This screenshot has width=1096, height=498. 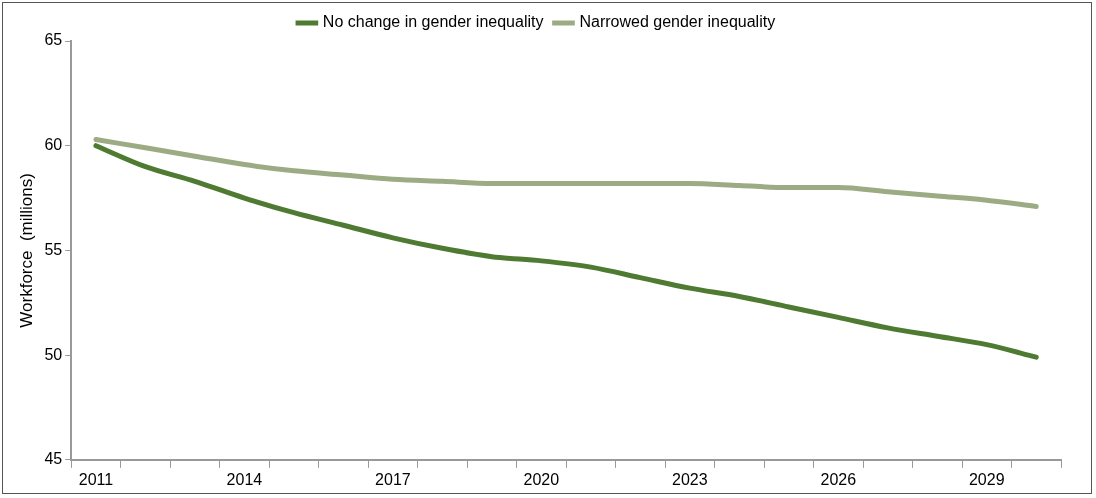 I want to click on x-tick-label: 2029, so click(x=986, y=479).